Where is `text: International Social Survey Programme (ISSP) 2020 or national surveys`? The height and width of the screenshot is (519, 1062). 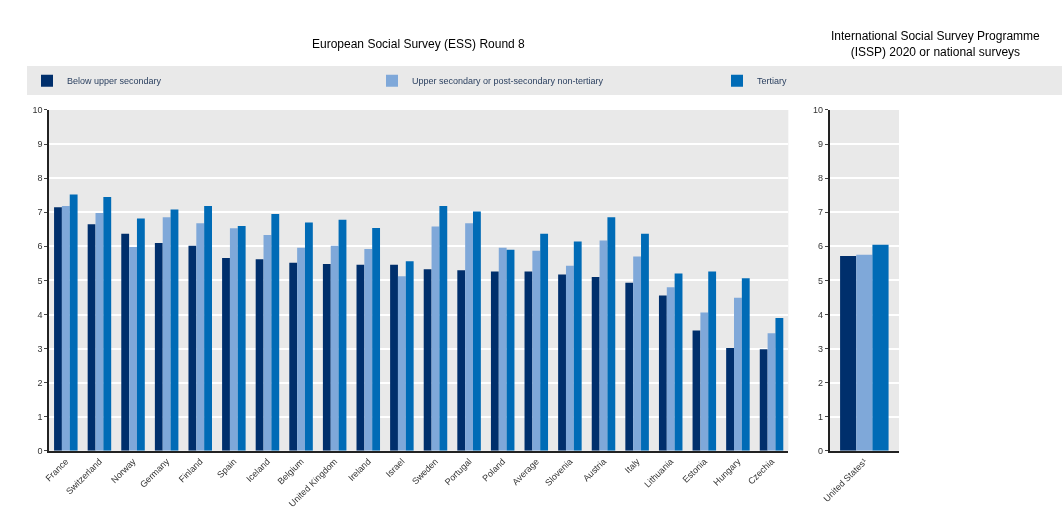
text: International Social Survey Programme (ISSP) 2020 or national surveys is located at coordinates (936, 44).